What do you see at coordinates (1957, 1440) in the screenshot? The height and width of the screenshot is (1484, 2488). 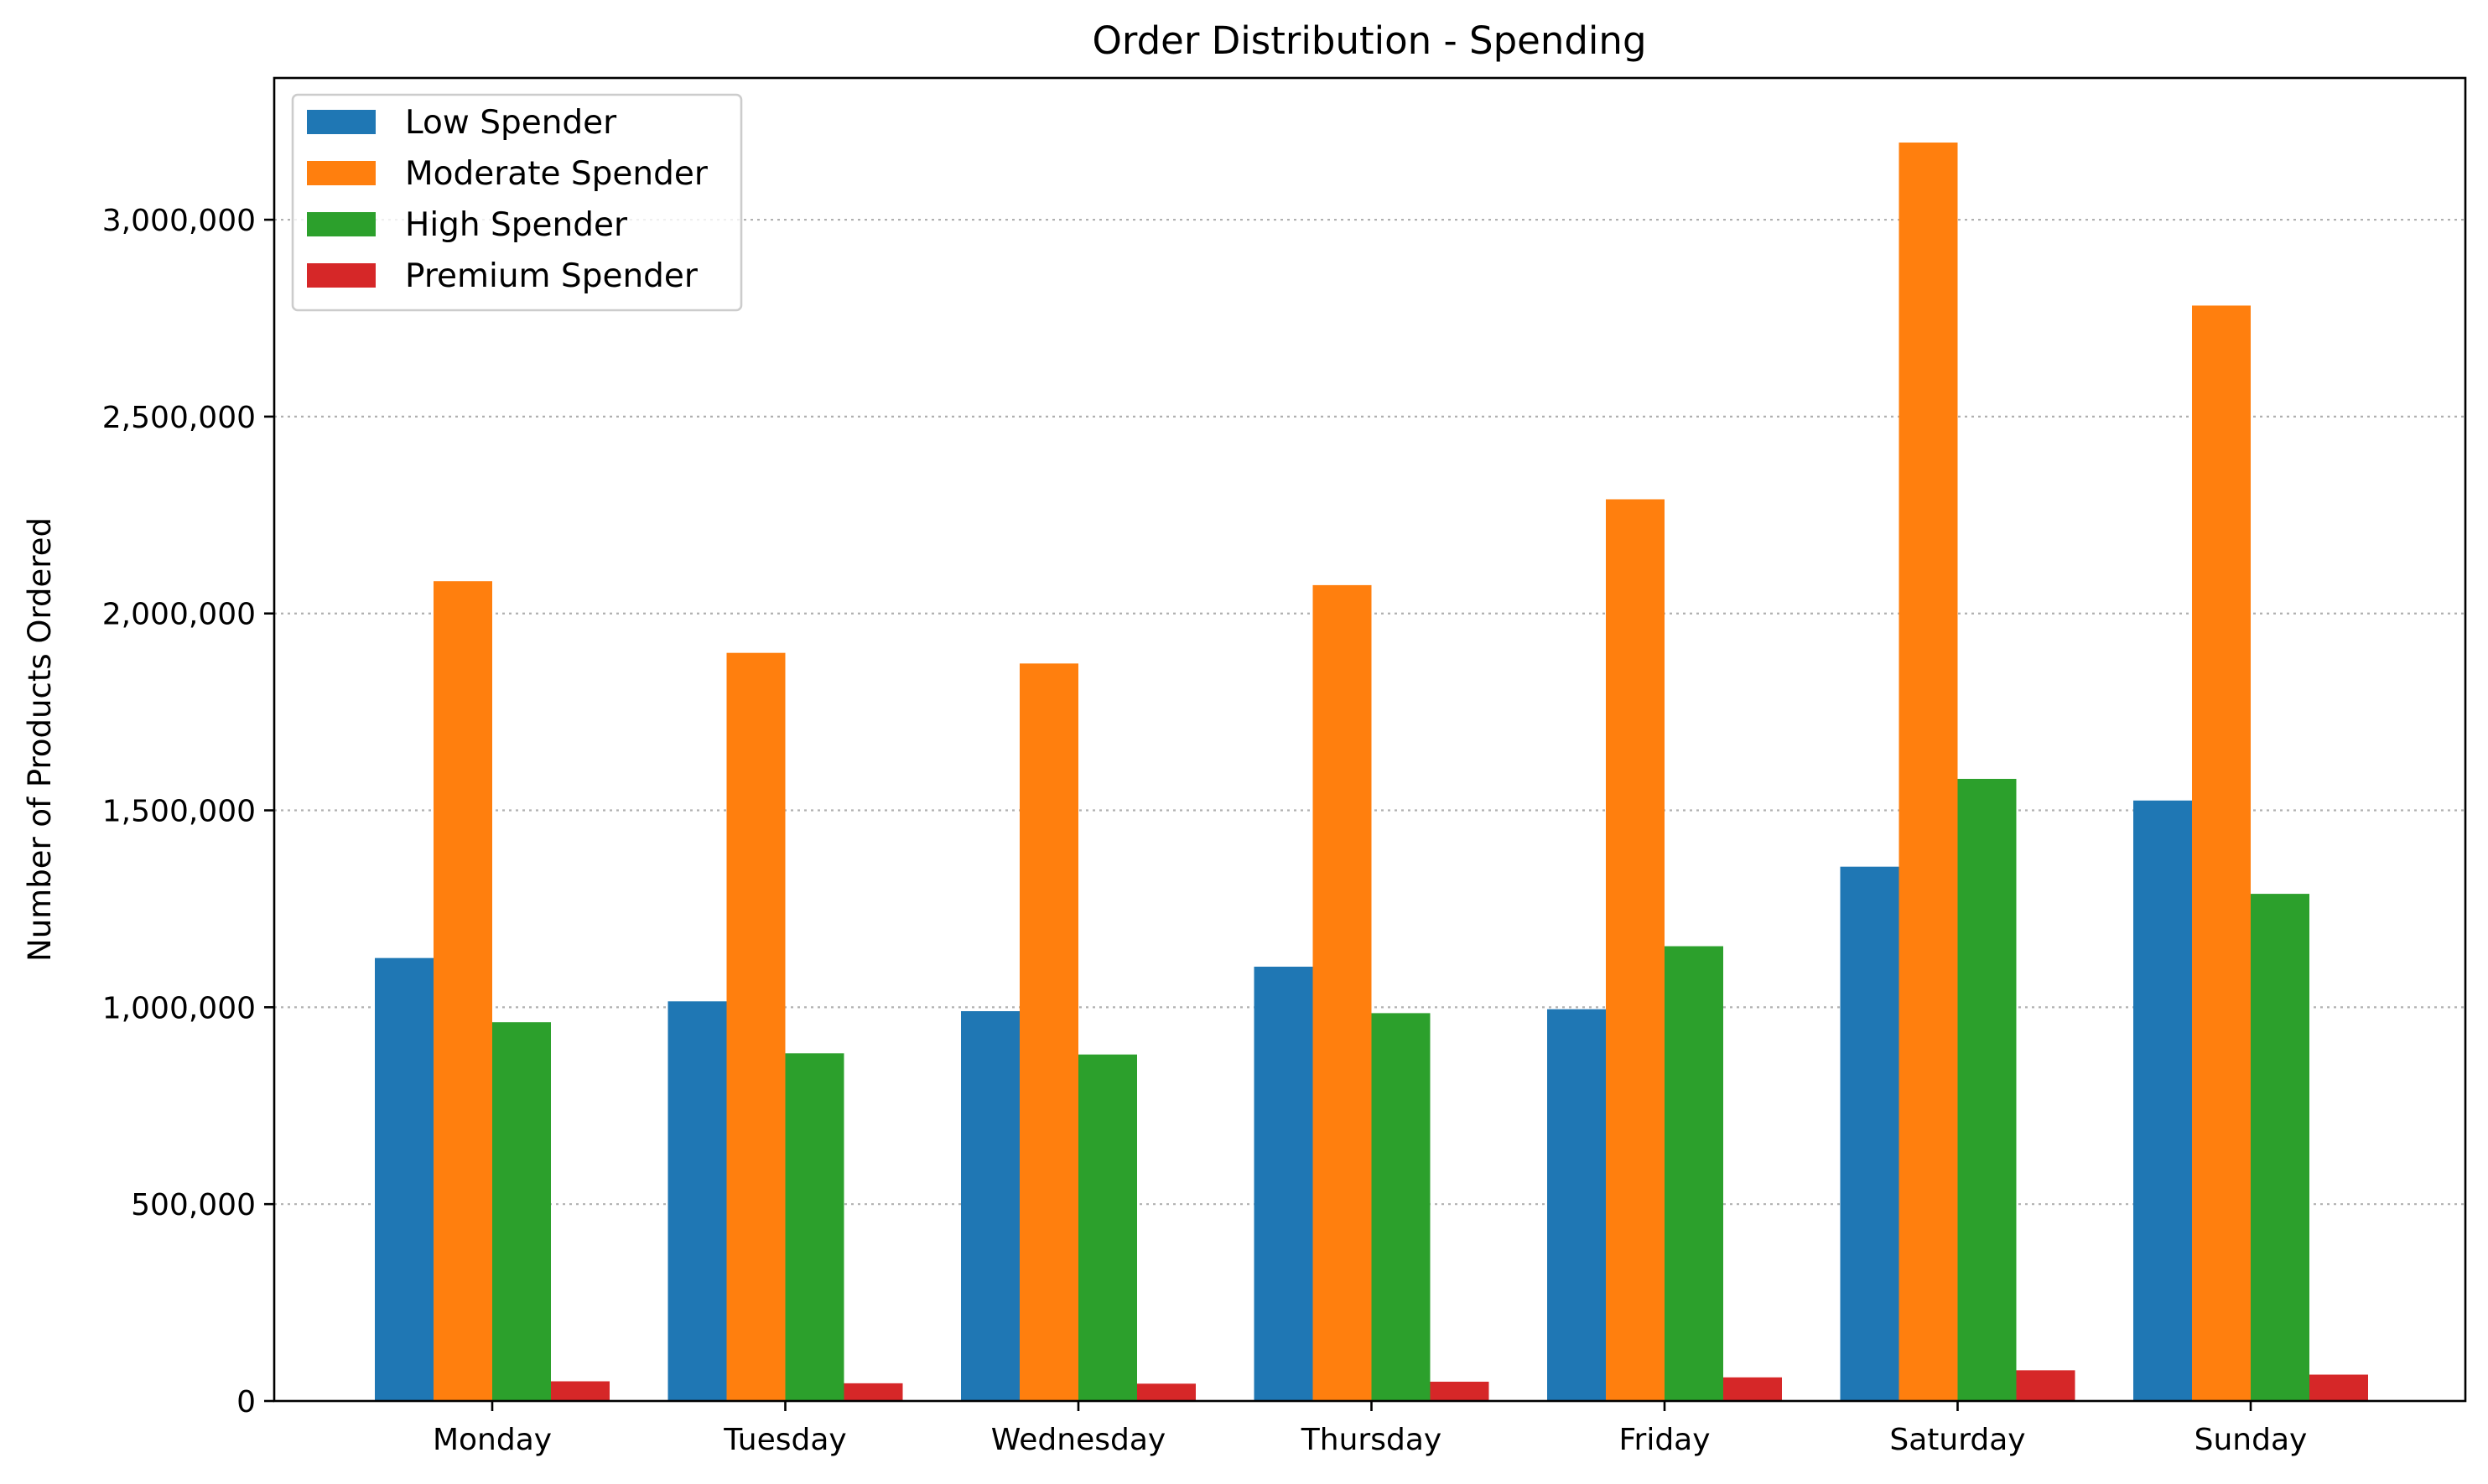 I see `x-tick-label: Saturday` at bounding box center [1957, 1440].